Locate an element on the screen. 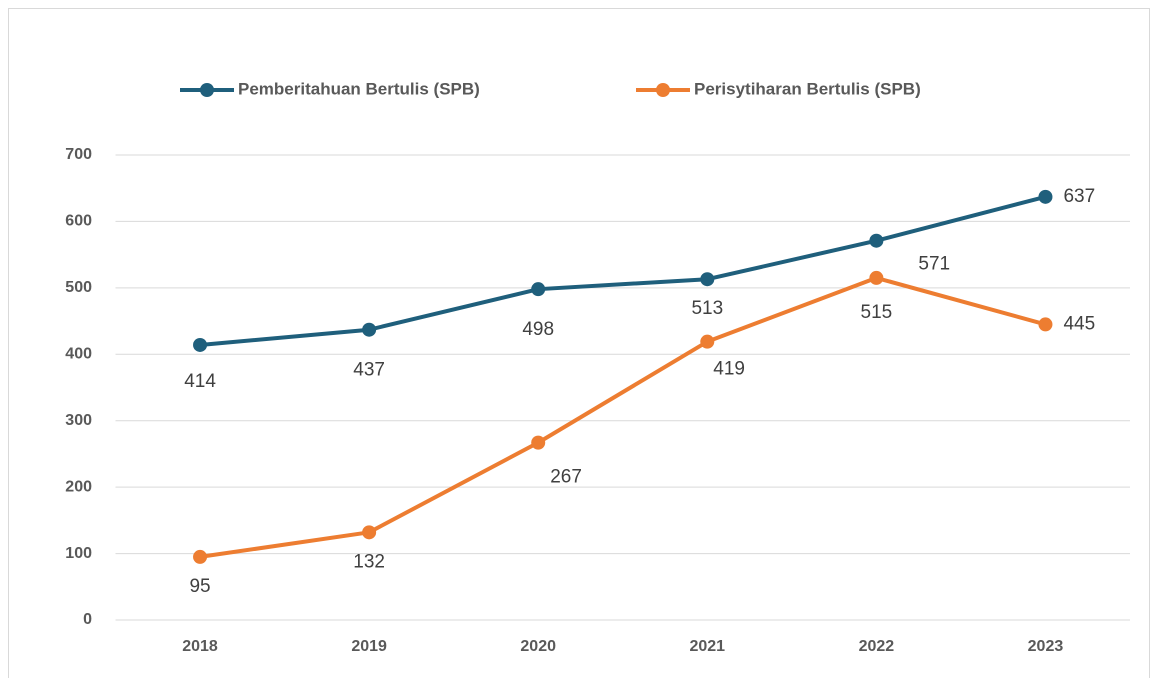 Image resolution: width=1159 pixels, height=678 pixels. data-label: 445 is located at coordinates (1079, 323).